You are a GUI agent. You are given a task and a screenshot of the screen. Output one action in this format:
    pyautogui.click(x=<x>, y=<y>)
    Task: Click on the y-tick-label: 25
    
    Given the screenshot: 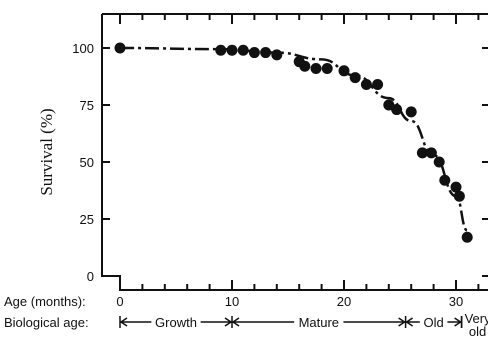 What is the action you would take?
    pyautogui.click(x=87, y=219)
    